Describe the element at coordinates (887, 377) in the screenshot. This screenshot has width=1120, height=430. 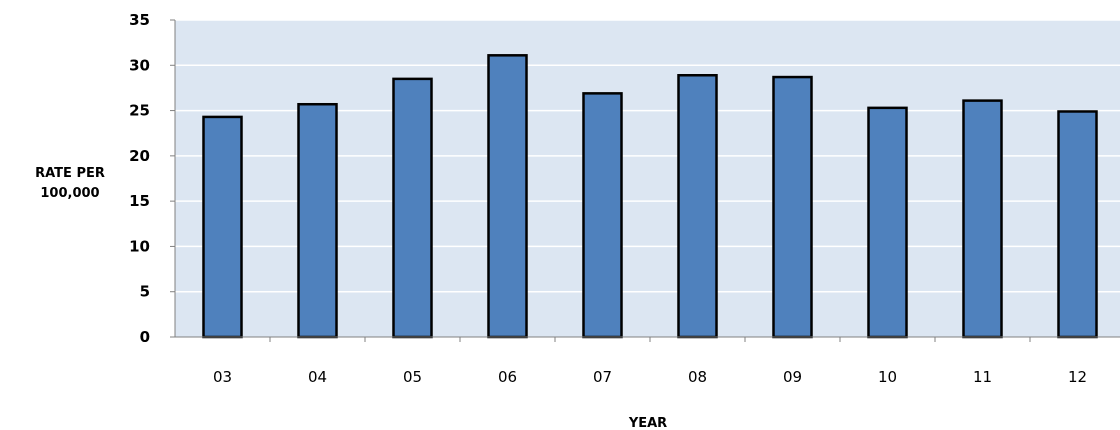
I see `x-tick-label: 10` at that location.